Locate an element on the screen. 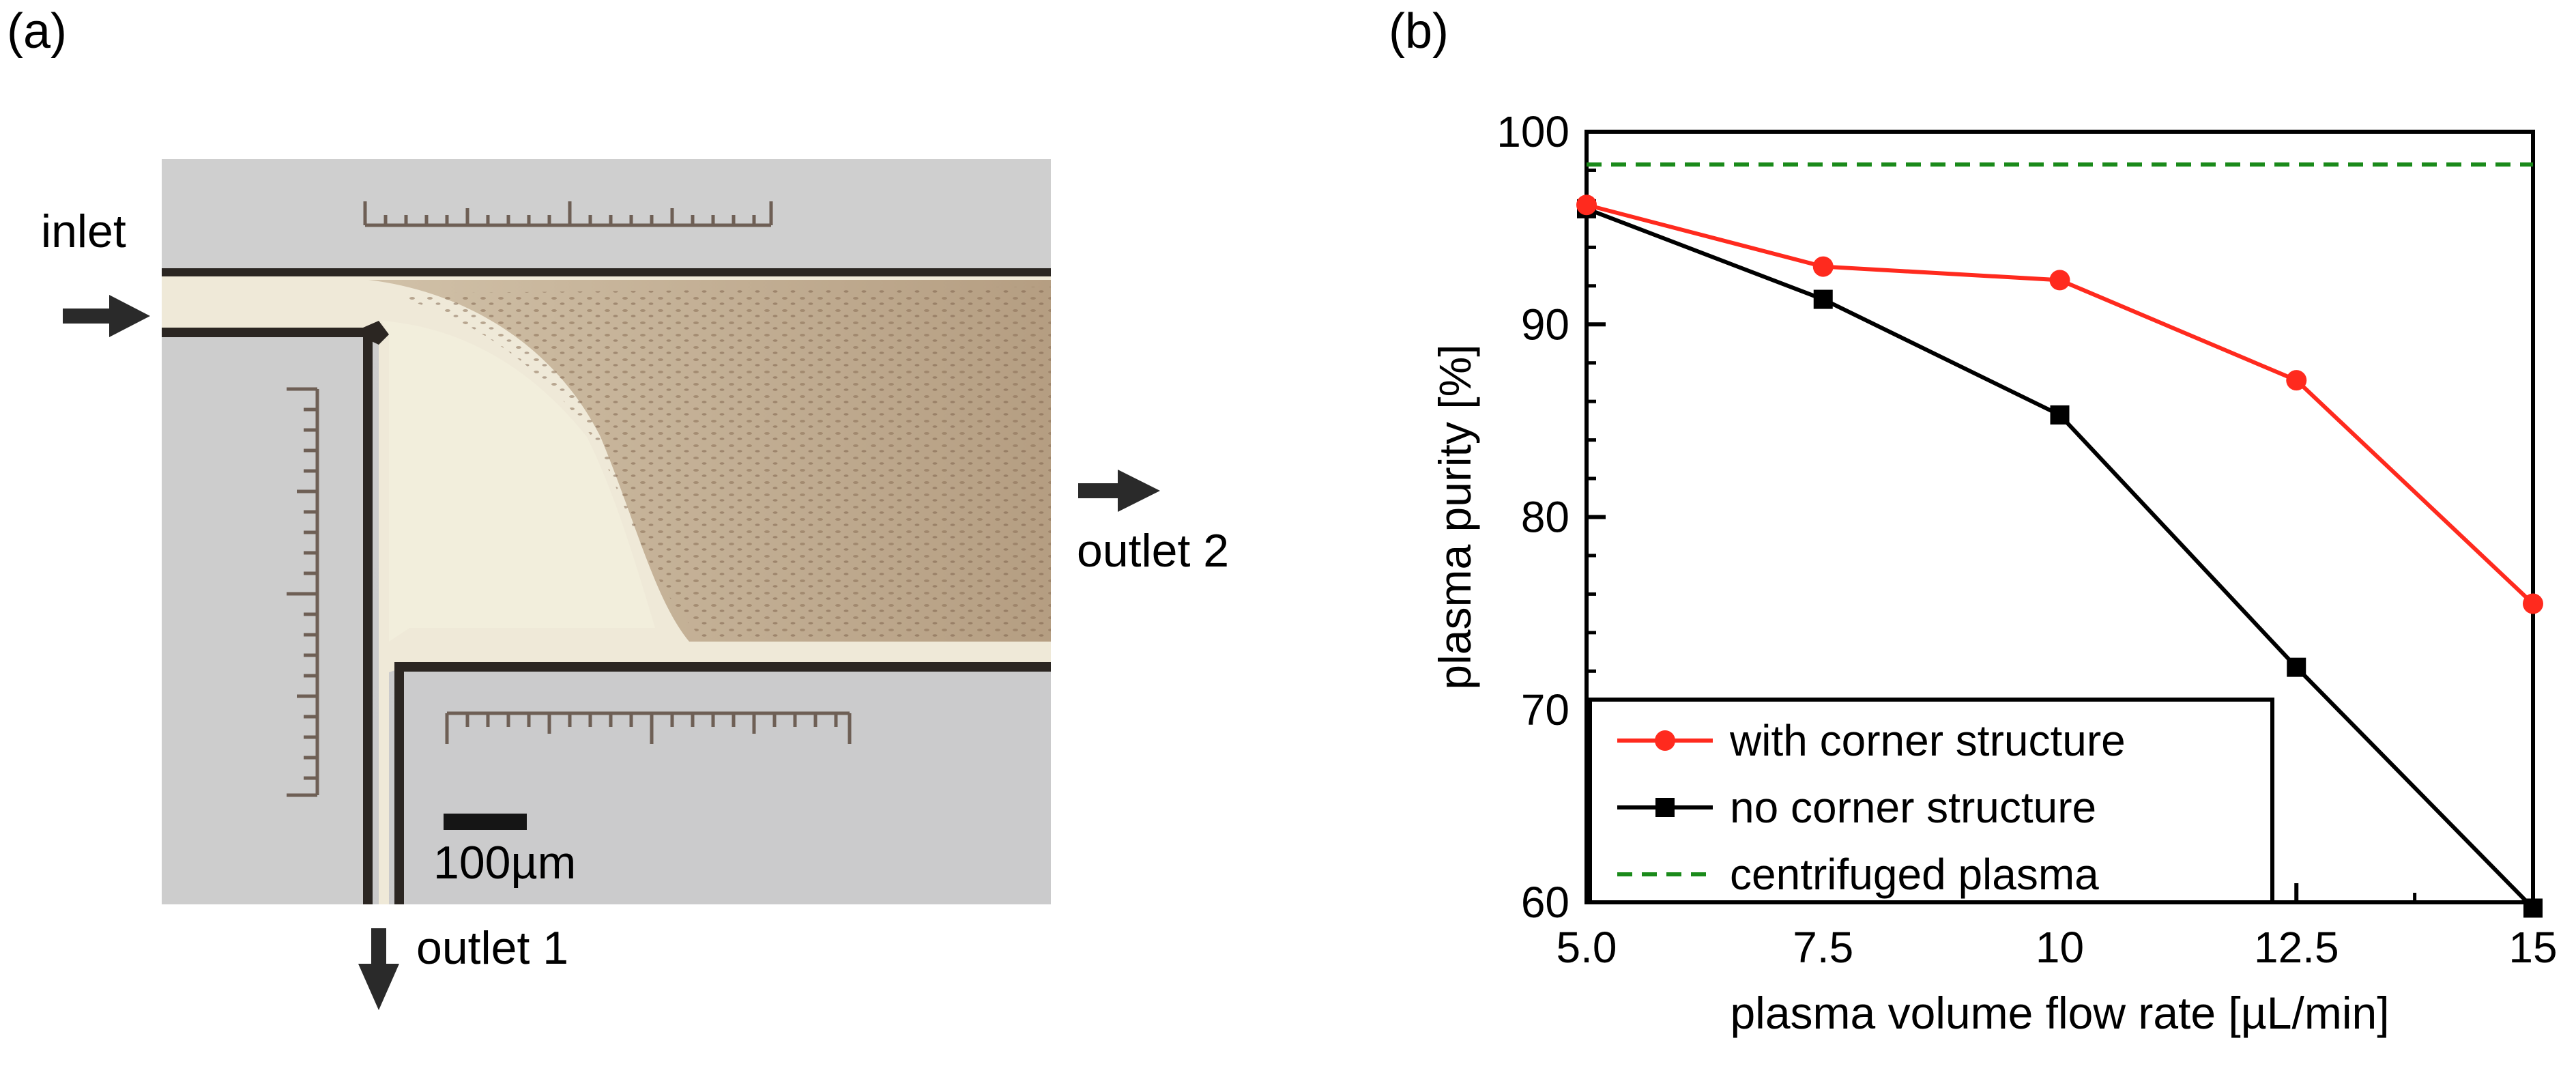  y-tick-label: 60 is located at coordinates (1545, 903).